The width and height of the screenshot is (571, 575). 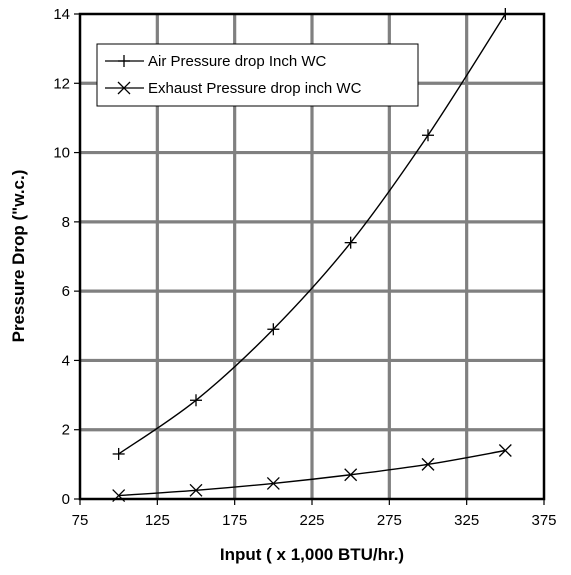 What do you see at coordinates (237, 61) in the screenshot?
I see `legend-label-air: Air Pressure drop Inch WC` at bounding box center [237, 61].